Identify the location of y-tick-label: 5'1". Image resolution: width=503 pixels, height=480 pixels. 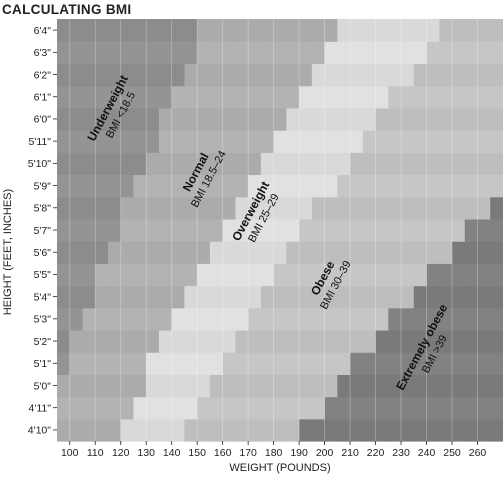
(43, 364).